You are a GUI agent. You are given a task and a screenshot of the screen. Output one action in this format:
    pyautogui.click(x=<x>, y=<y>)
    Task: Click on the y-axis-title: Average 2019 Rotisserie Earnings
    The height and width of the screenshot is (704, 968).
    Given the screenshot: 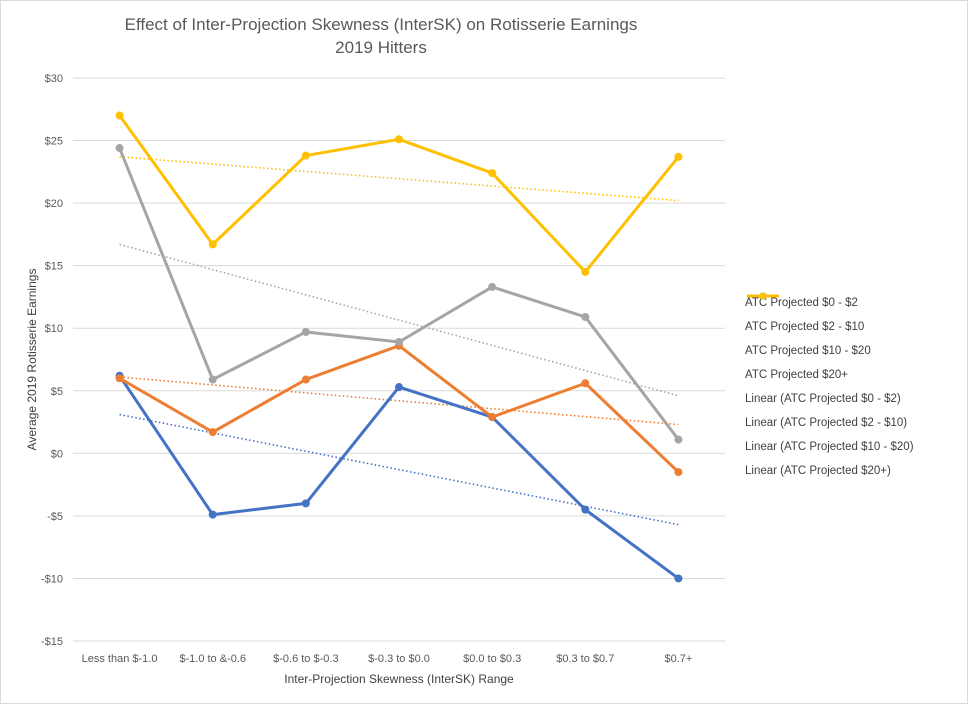 What is the action you would take?
    pyautogui.click(x=32, y=360)
    